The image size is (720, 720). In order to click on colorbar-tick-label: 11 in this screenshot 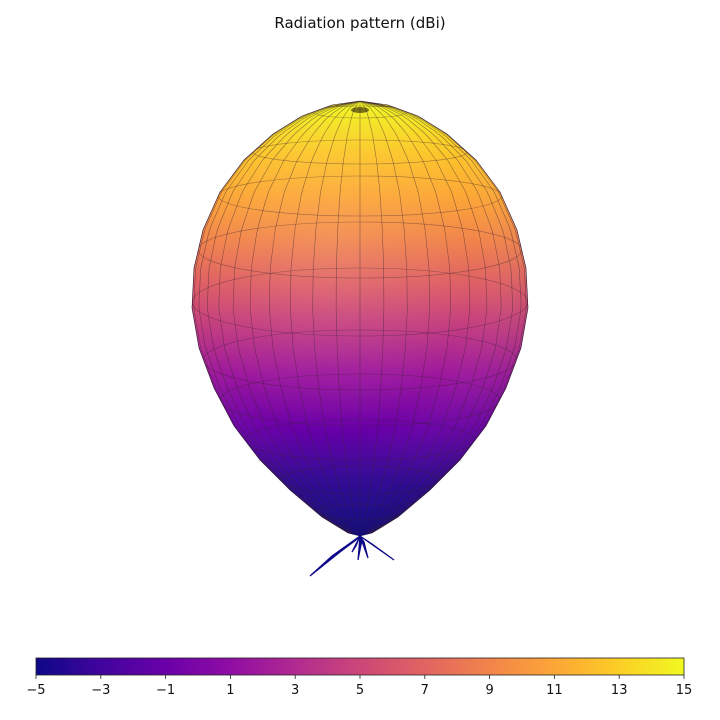, I will do `click(554, 690)`.